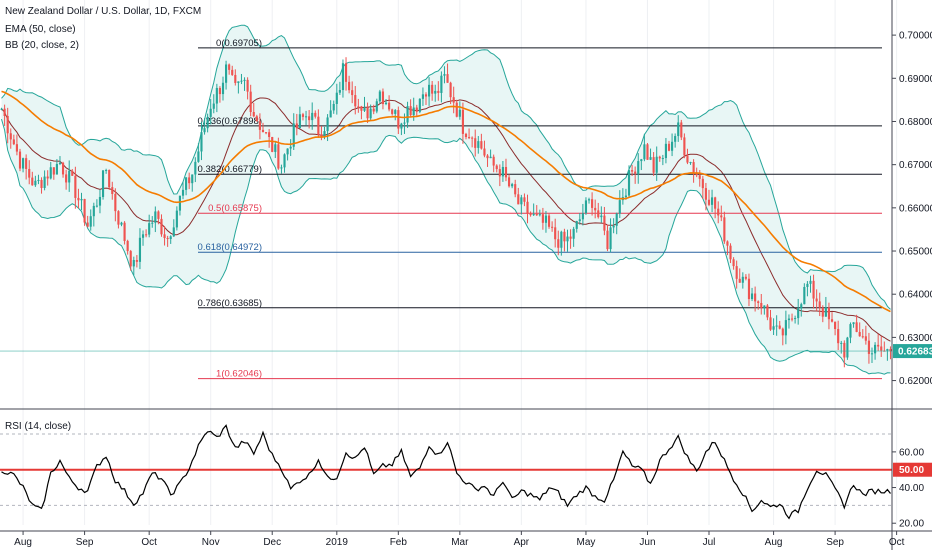 Image resolution: width=932 pixels, height=550 pixels. What do you see at coordinates (85, 542) in the screenshot?
I see `time-tick-label-1: Sep` at bounding box center [85, 542].